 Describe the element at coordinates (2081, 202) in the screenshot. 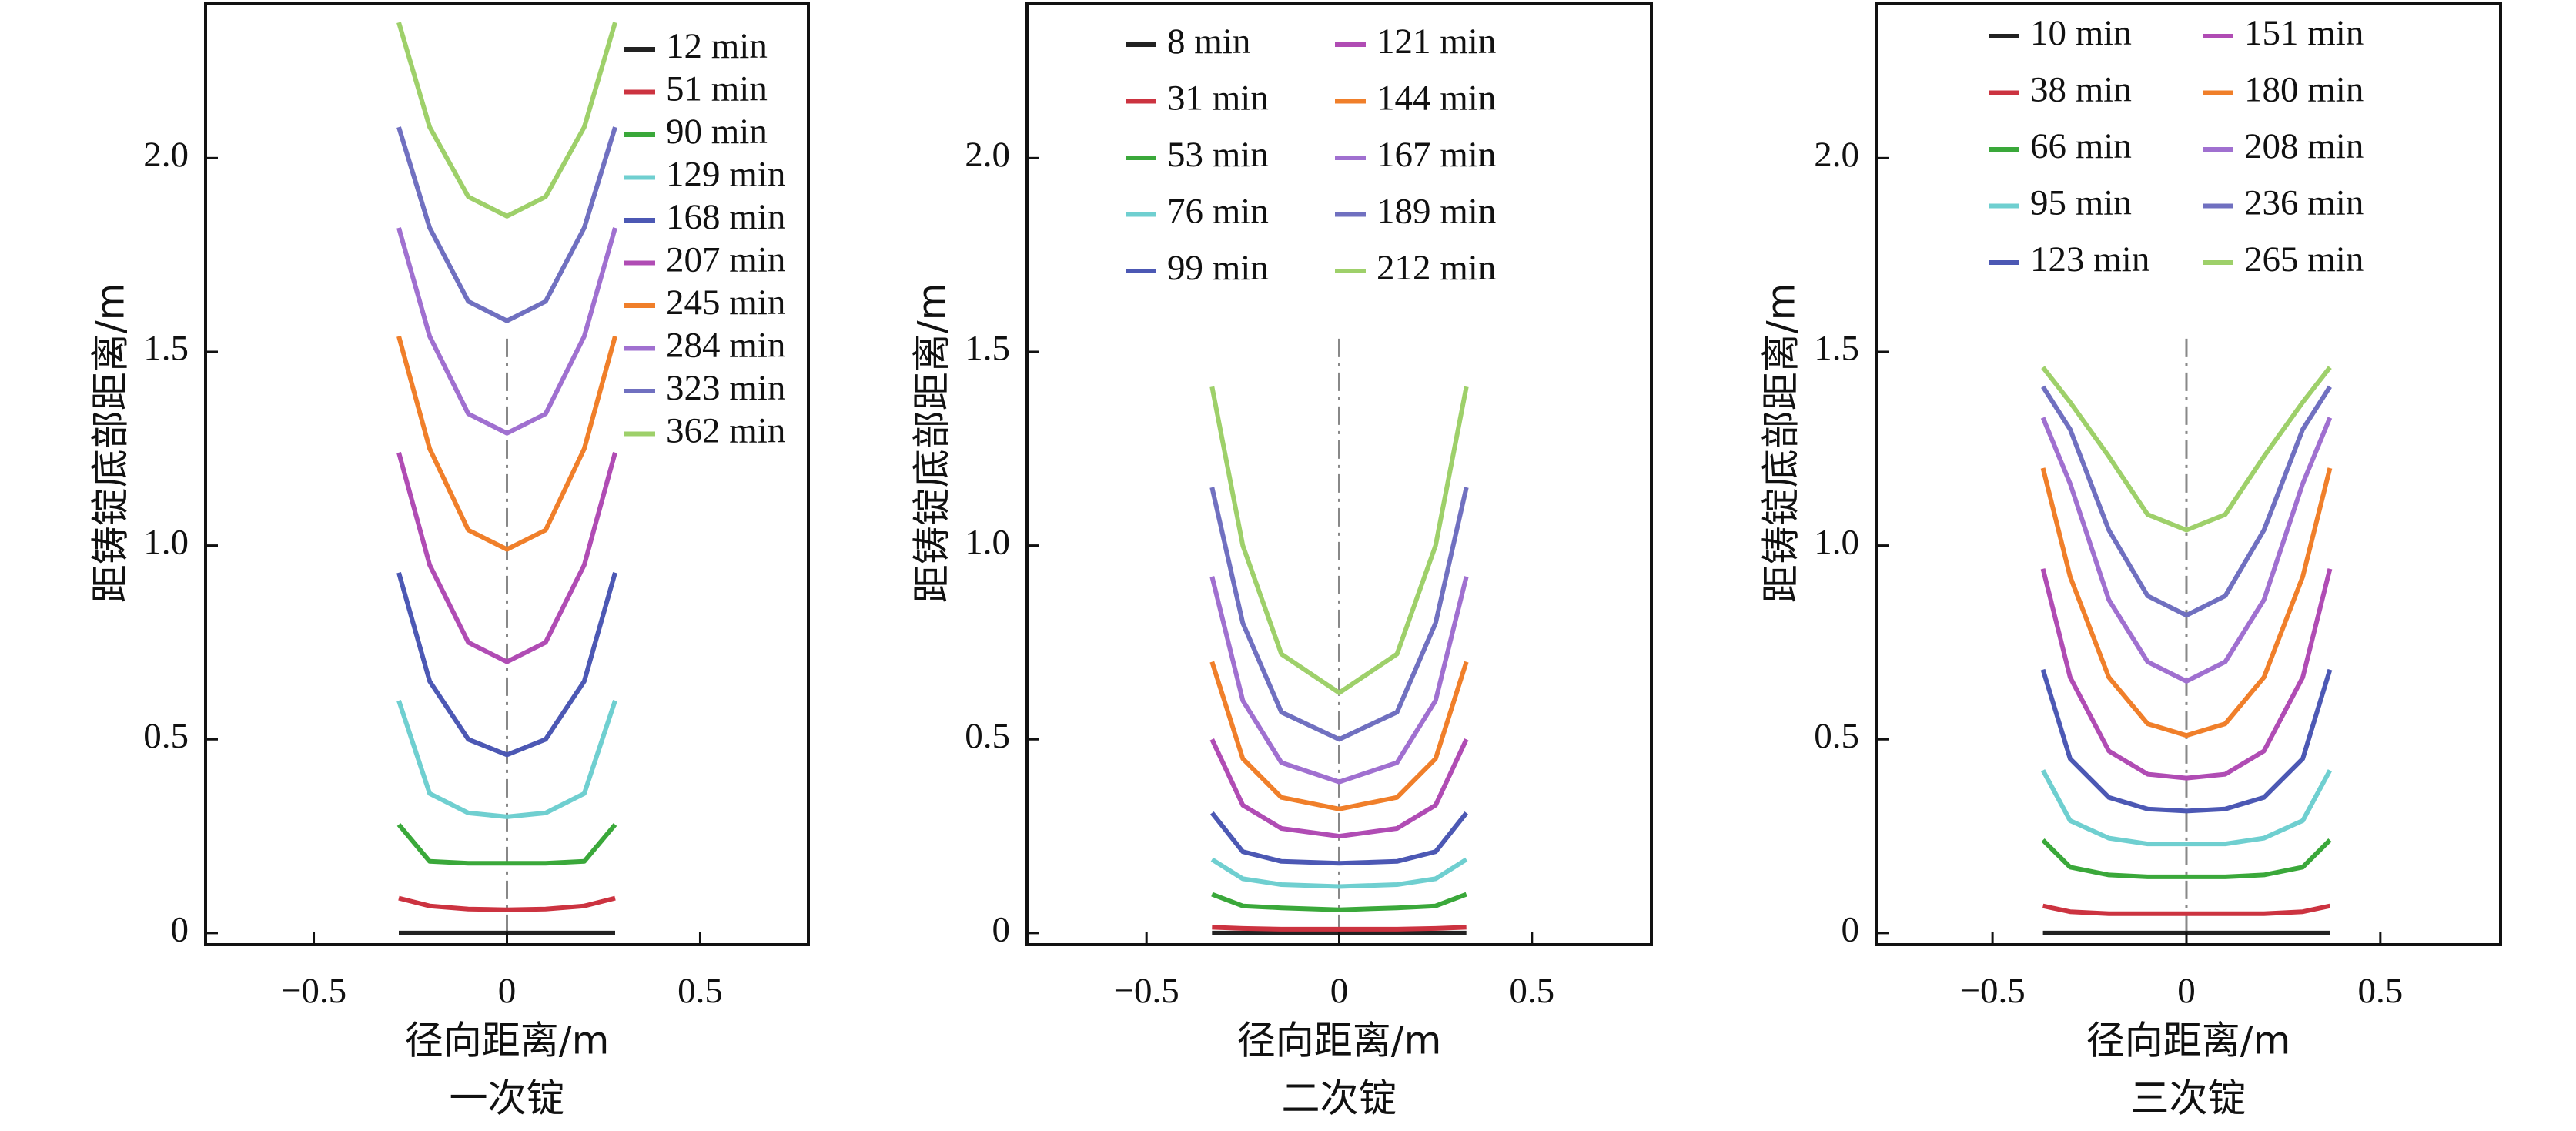

I see `legend-label: 95 min` at that location.